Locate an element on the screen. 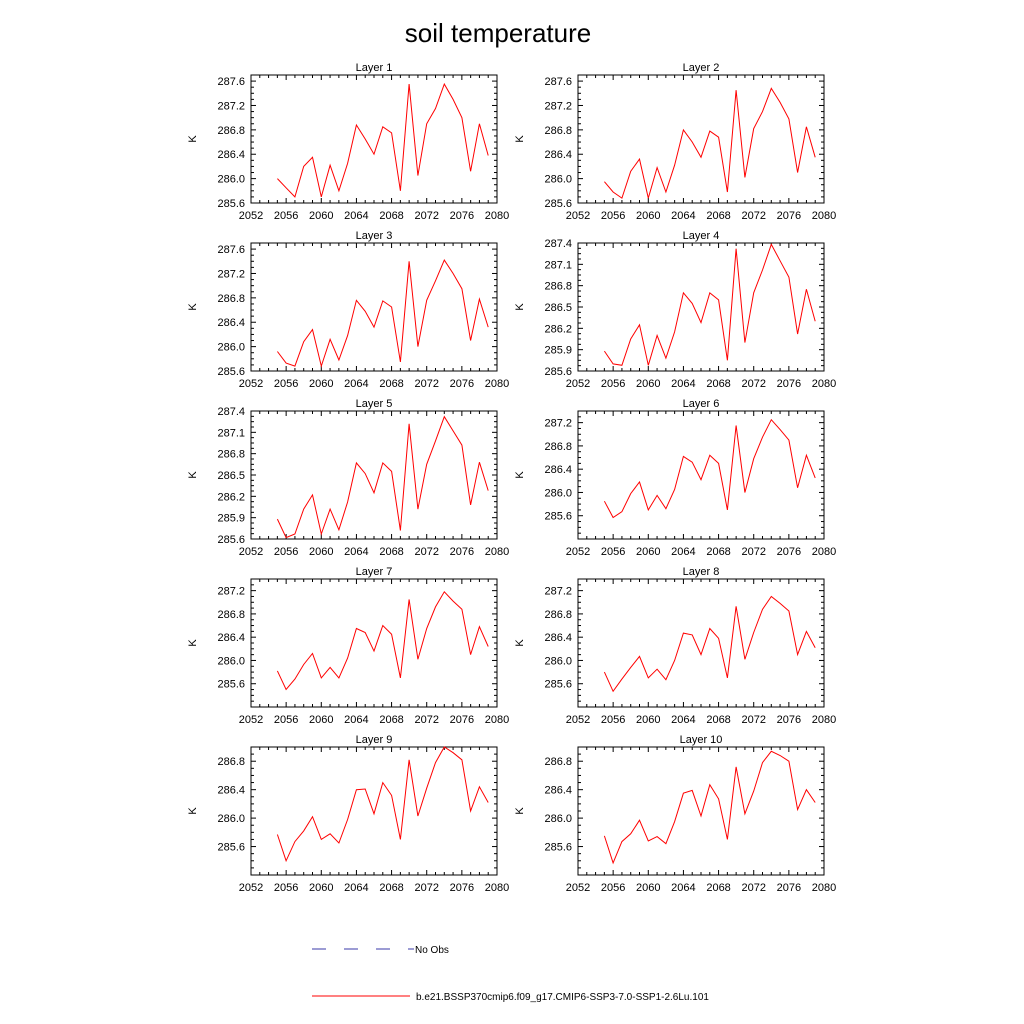 This screenshot has height=1024, width=1024. panel-title: Layer 6 is located at coordinates (701, 404).